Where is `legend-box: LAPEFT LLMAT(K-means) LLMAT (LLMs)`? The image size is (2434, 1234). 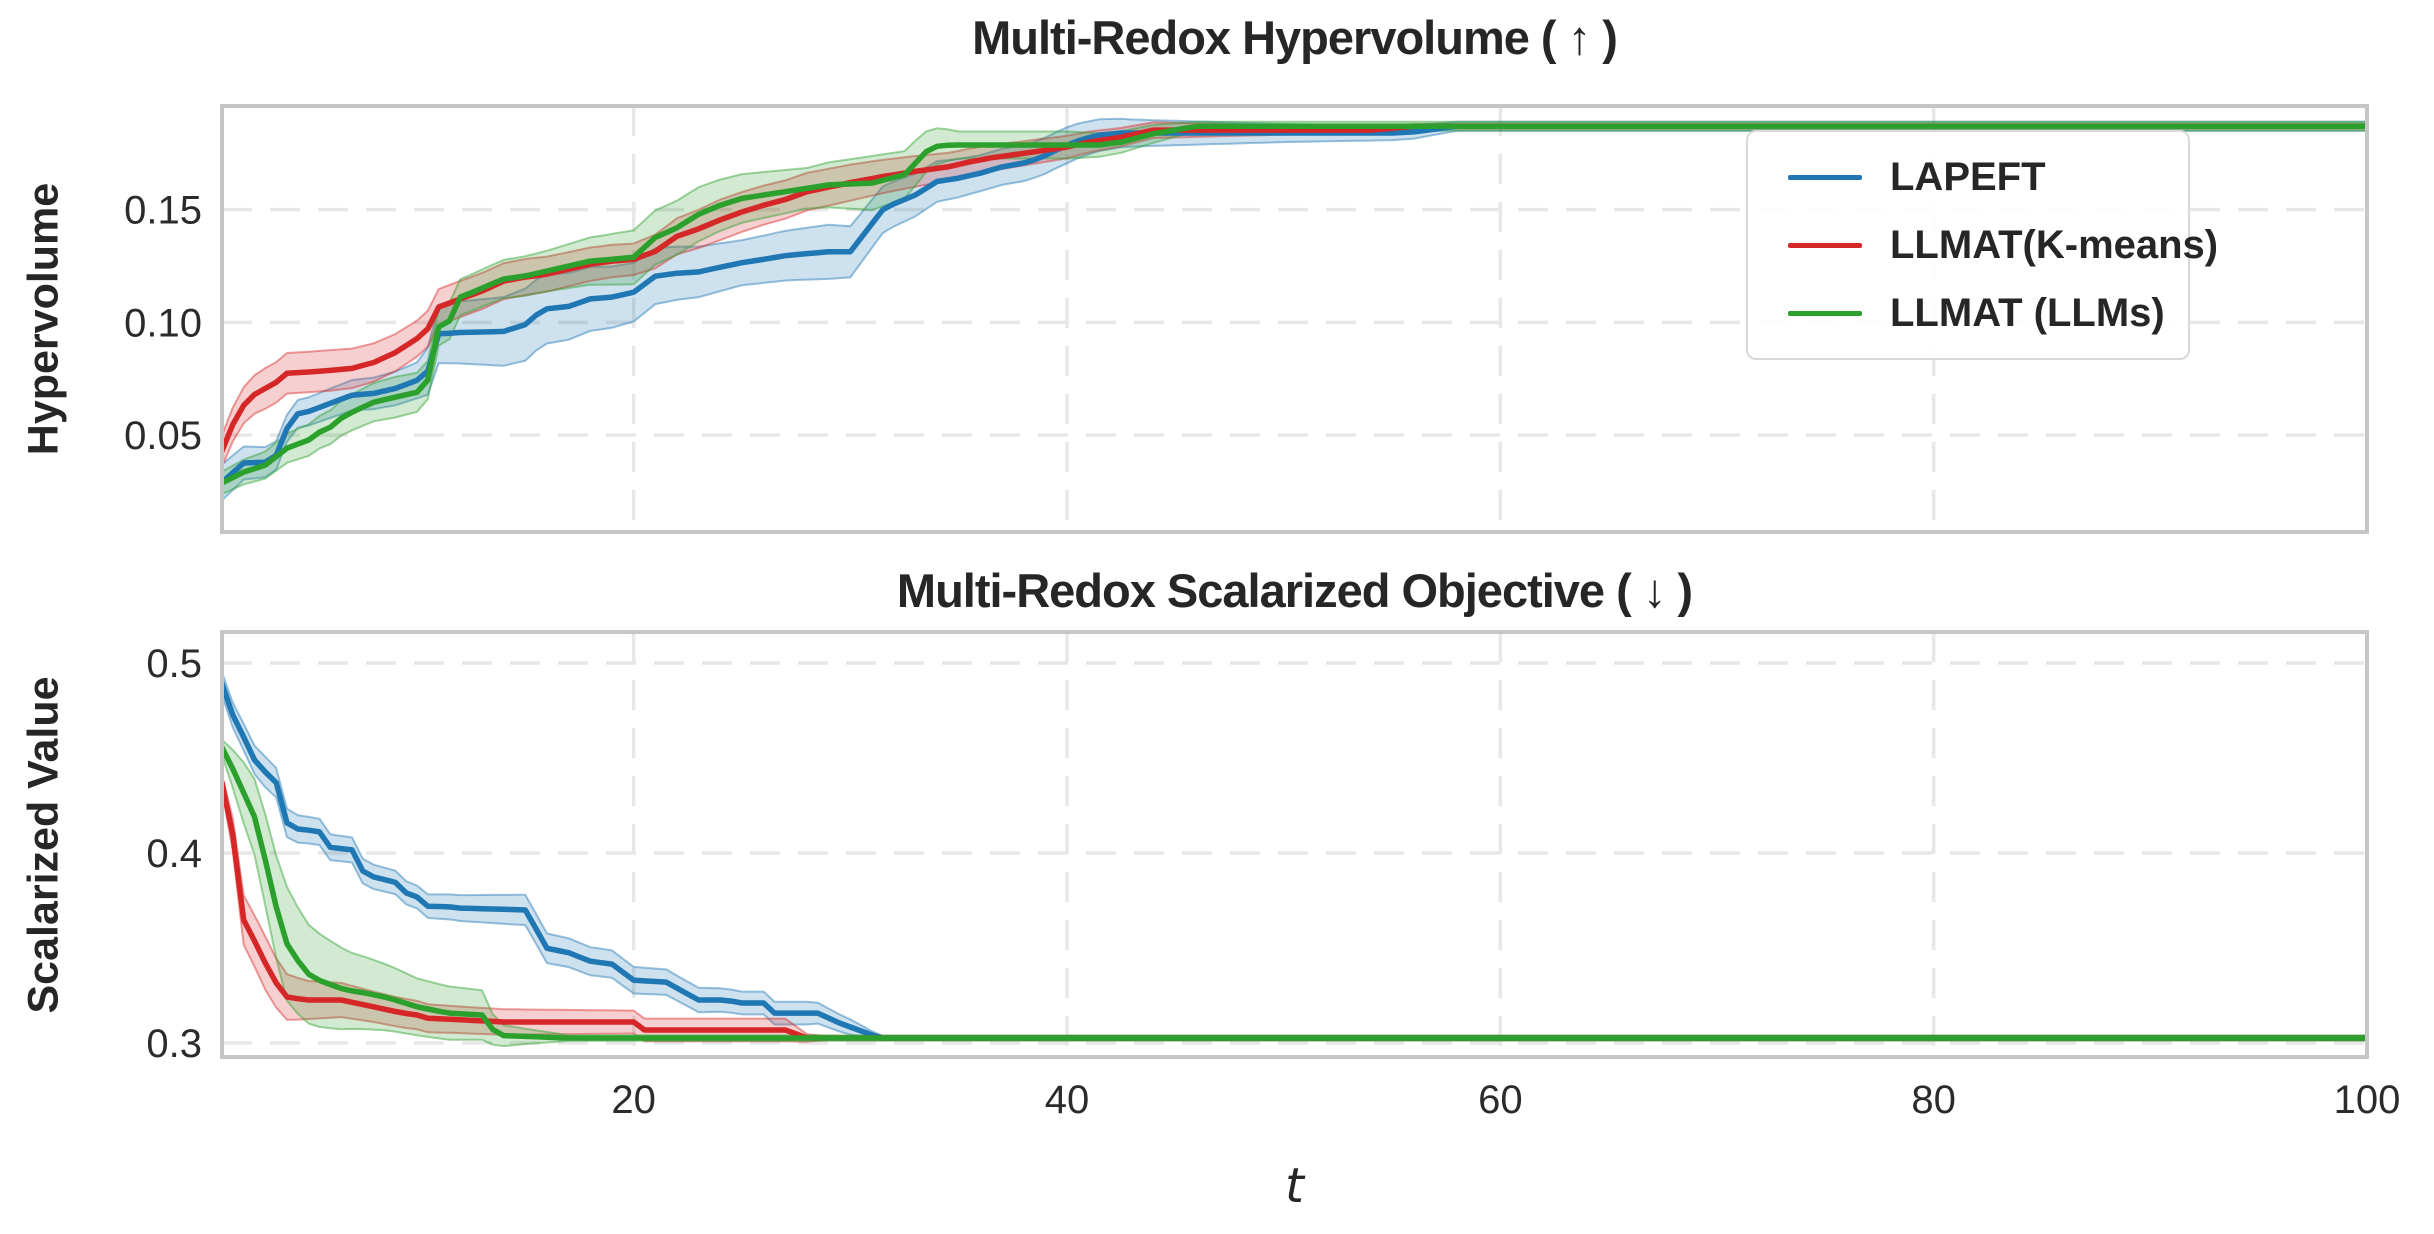 legend-box: LAPEFT LLMAT(K-means) LLMAT (LLMs) is located at coordinates (1982, 245).